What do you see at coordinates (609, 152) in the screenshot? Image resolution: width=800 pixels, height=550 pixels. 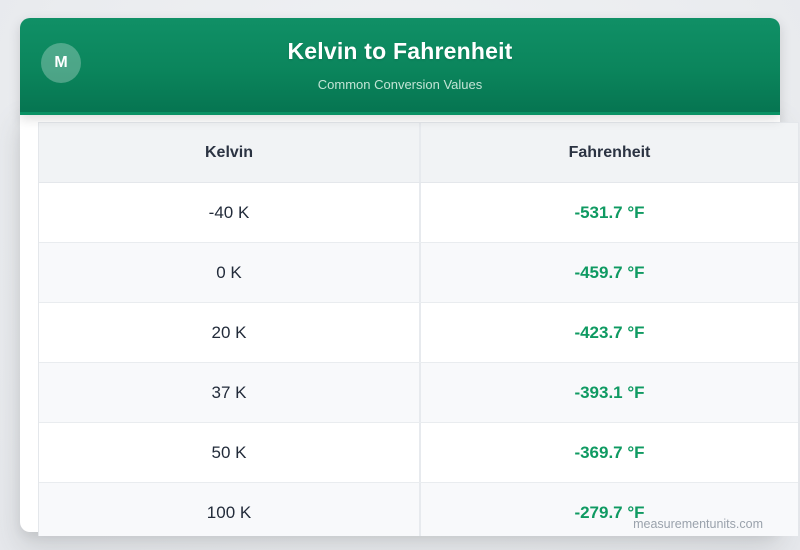 I see `column-header-fahrenheit: Fahrenheit` at bounding box center [609, 152].